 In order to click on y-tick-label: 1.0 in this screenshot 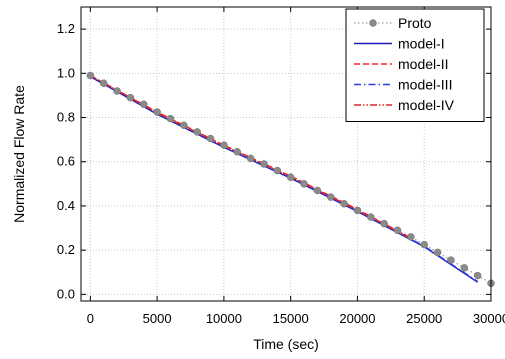, I will do `click(66, 72)`.